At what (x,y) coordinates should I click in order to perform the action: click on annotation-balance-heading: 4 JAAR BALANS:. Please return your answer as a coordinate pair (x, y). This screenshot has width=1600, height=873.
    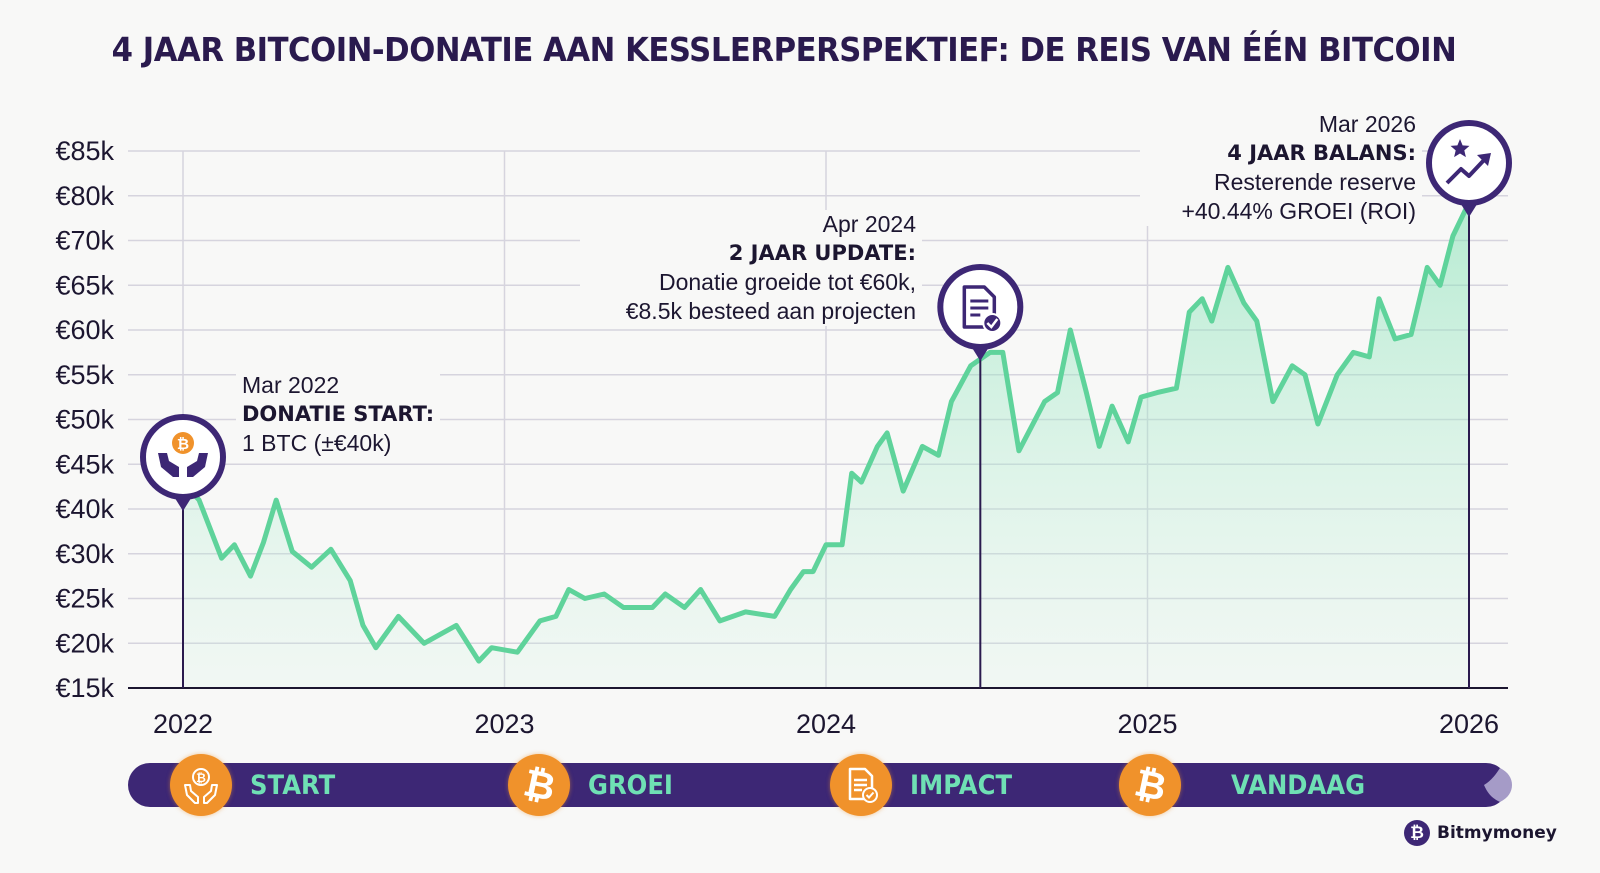
    Looking at the image, I should click on (1321, 153).